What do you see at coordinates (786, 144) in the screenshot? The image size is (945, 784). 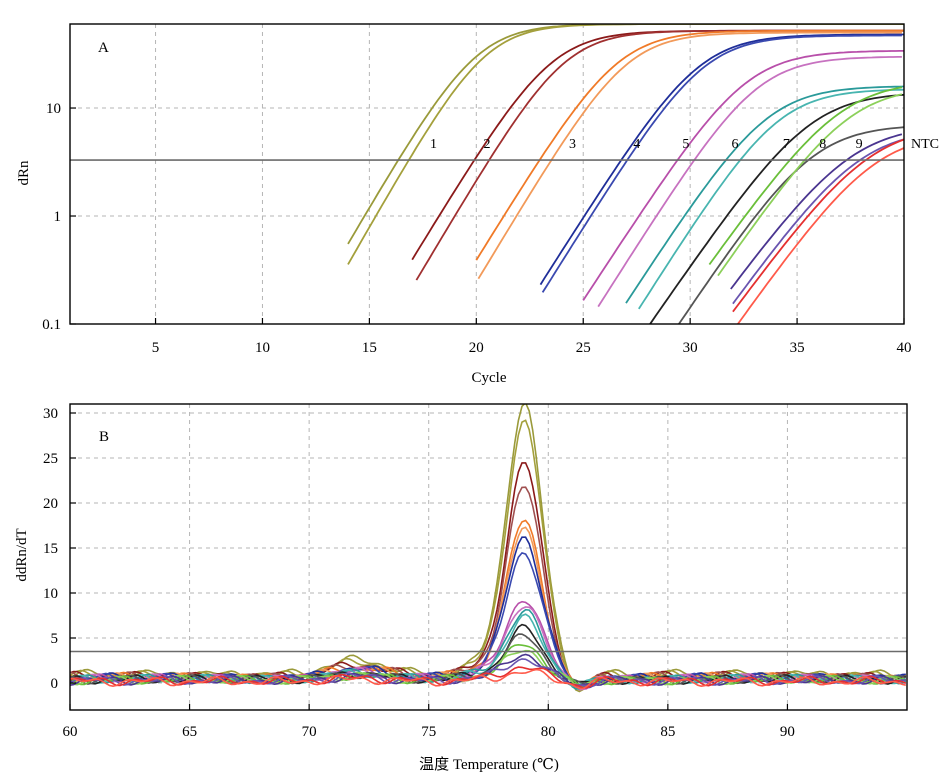 I see `curve-label: 7` at bounding box center [786, 144].